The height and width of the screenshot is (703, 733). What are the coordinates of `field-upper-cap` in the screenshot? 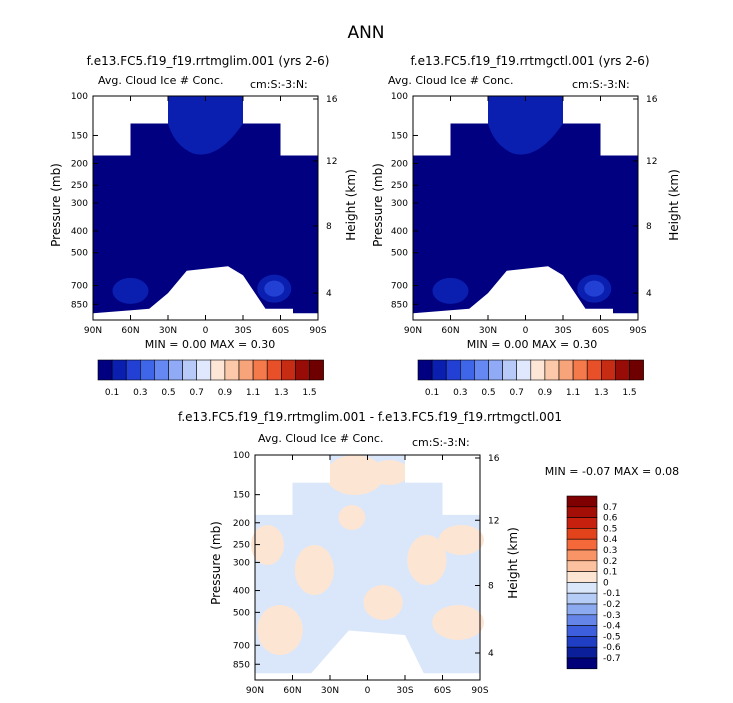 It's located at (525, 125).